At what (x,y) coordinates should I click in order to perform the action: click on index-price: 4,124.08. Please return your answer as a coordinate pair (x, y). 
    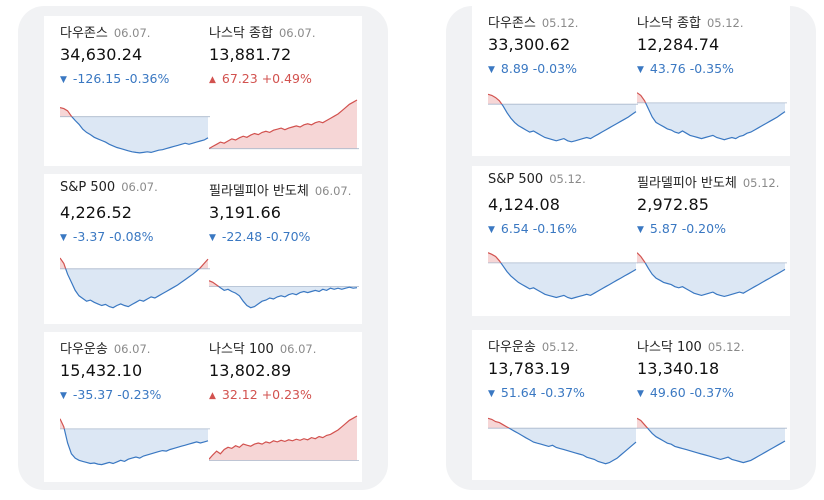
    Looking at the image, I should click on (524, 204).